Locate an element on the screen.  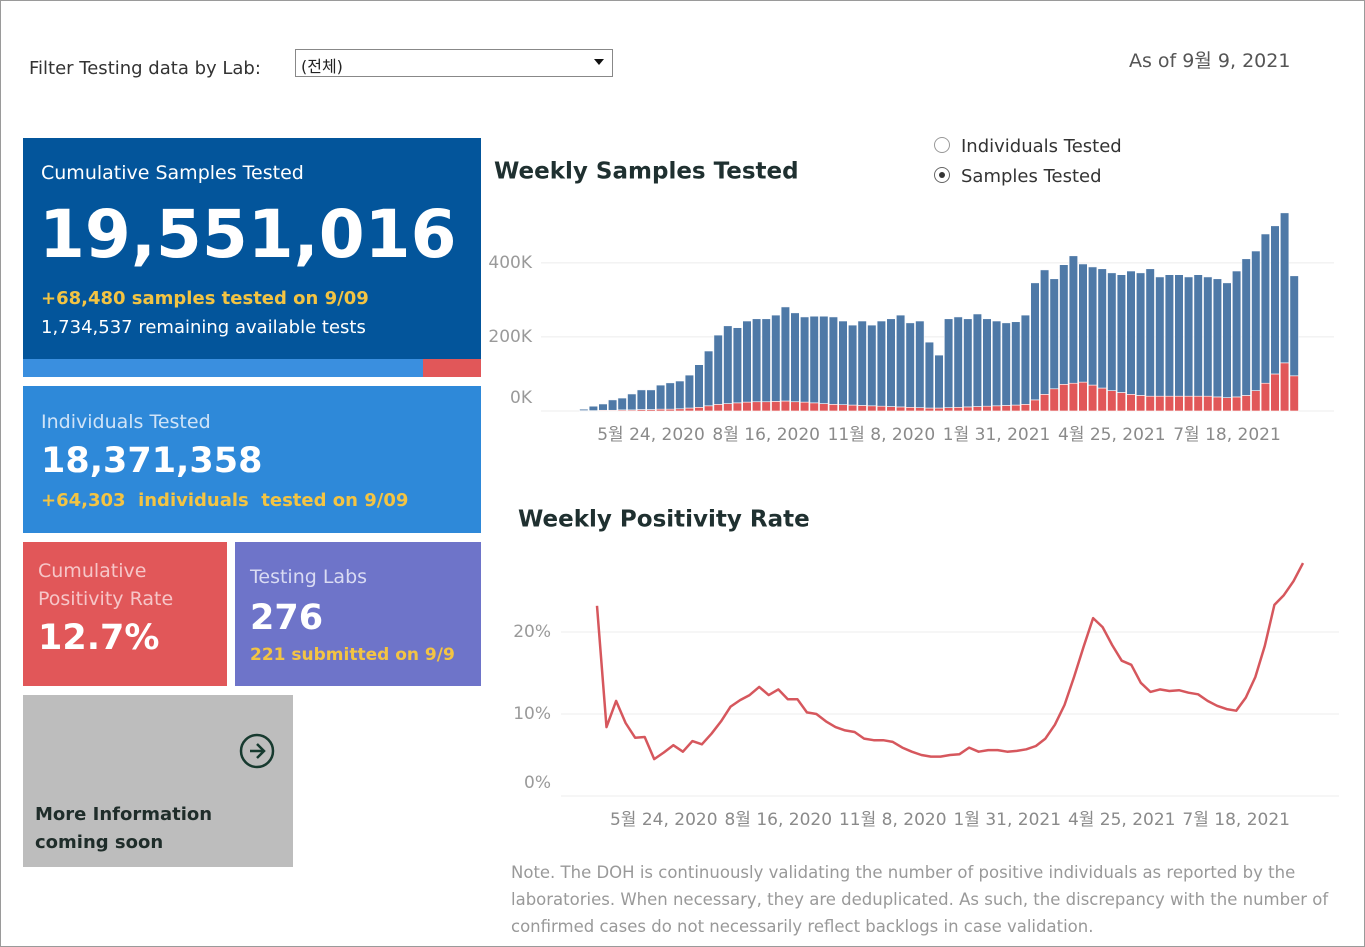
card-delta: 221 submitted on 9/9 is located at coordinates (352, 655).